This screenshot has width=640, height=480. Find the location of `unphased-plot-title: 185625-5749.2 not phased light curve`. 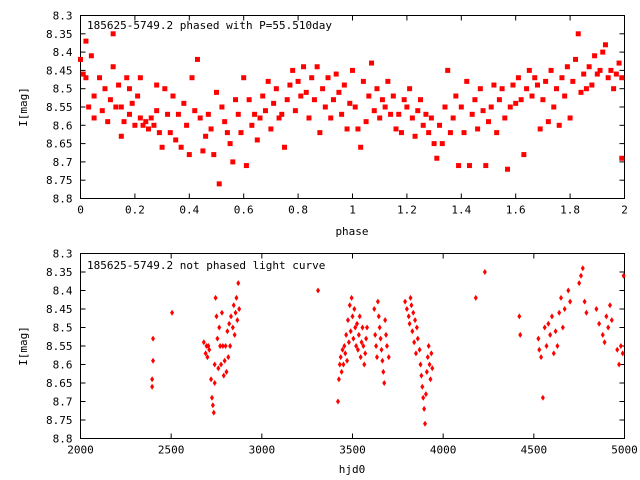

unphased-plot-title: 185625-5749.2 not phased light curve is located at coordinates (206, 265).